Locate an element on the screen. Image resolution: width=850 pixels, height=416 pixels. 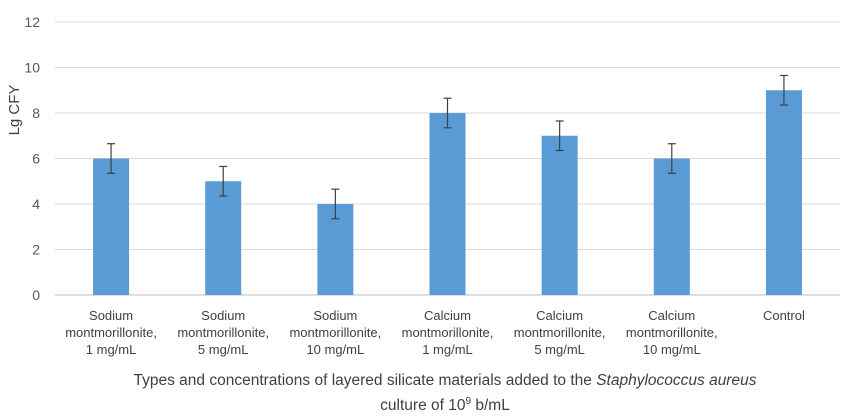
category-label: Sodium montmorillonite, 10 mg/mL is located at coordinates (335, 332).